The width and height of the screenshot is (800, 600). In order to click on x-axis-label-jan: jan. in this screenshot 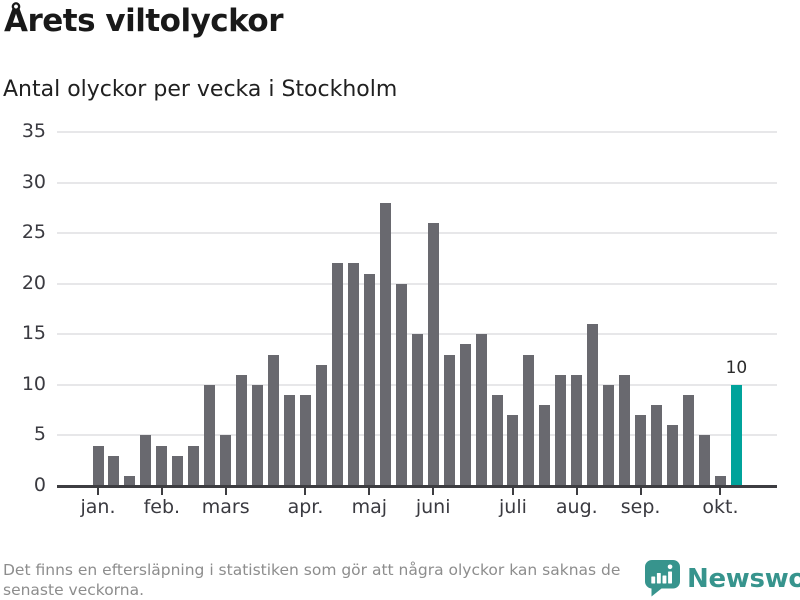, I will do `click(98, 507)`.